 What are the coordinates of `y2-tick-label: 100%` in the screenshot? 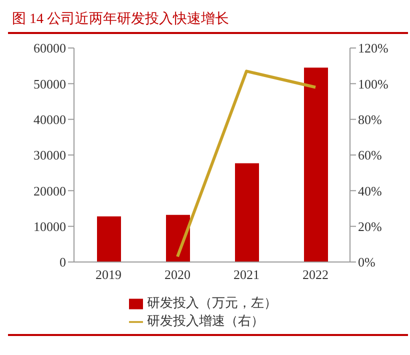 It's located at (373, 84).